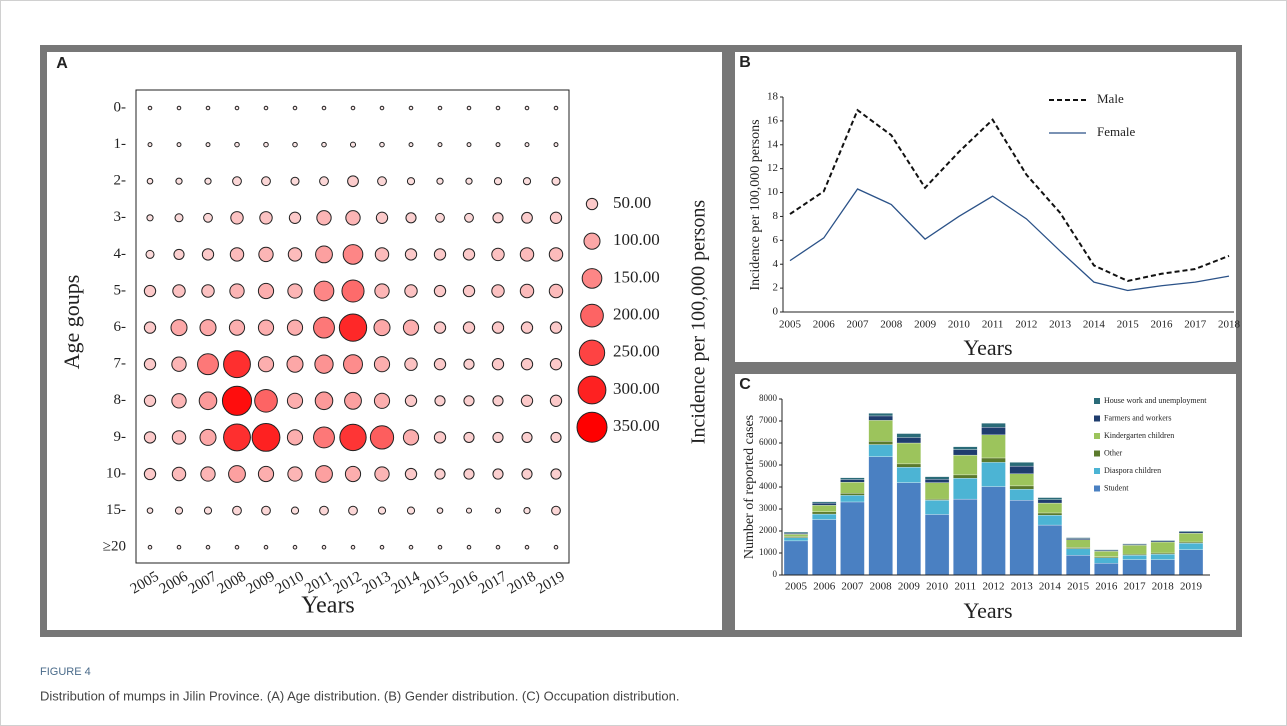  I want to click on x-tick-label: 2008, so click(891, 325).